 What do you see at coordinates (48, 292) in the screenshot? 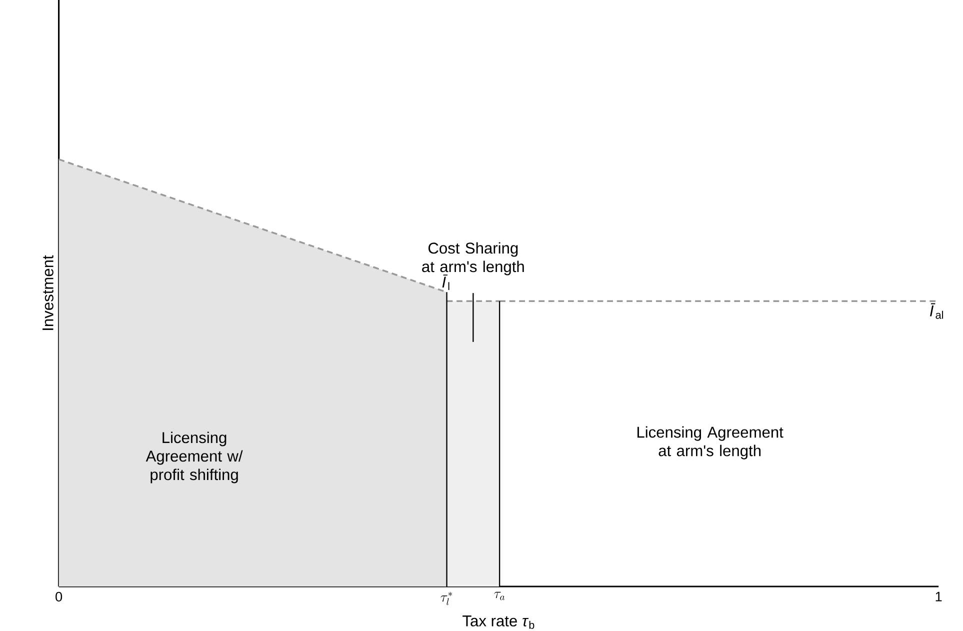
I see `y-axis-title: Investment` at bounding box center [48, 292].